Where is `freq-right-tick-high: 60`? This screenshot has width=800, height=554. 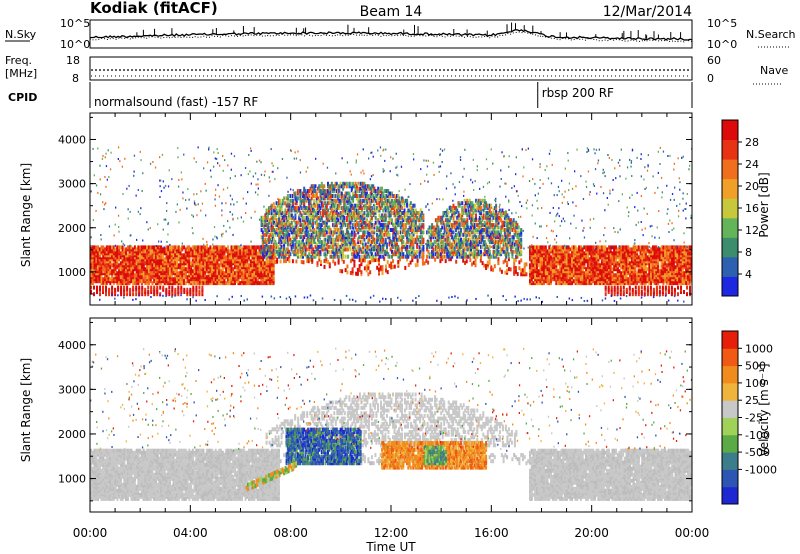
freq-right-tick-high: 60 is located at coordinates (714, 60).